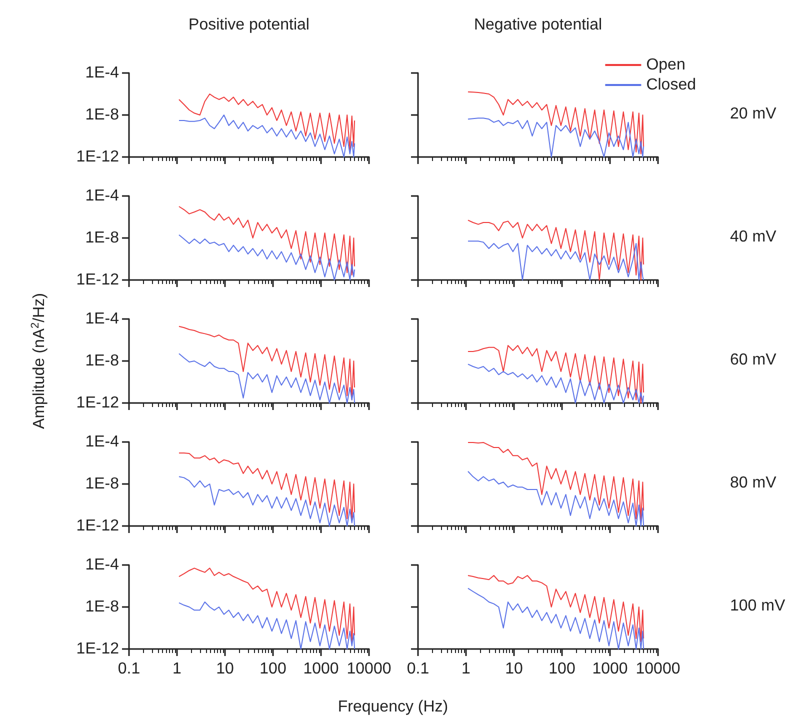 The width and height of the screenshot is (797, 719). What do you see at coordinates (393, 707) in the screenshot?
I see `x-axis-title: Frequency (Hz)` at bounding box center [393, 707].